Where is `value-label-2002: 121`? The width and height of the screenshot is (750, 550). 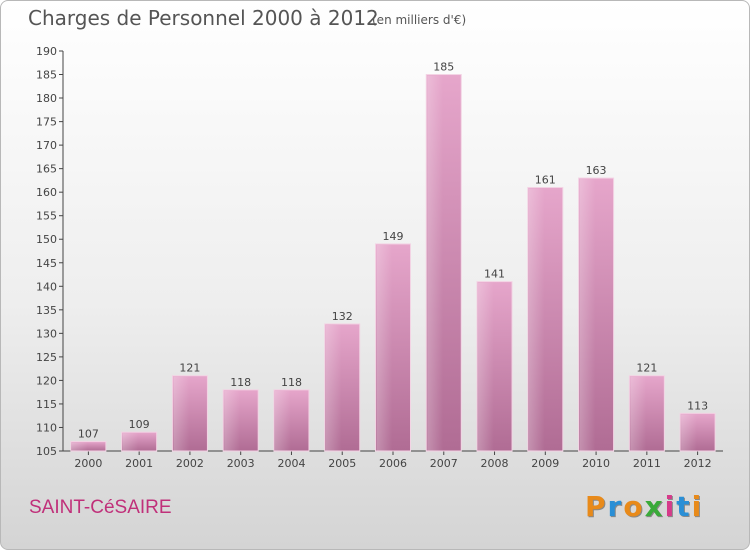 value-label-2002: 121 is located at coordinates (189, 368).